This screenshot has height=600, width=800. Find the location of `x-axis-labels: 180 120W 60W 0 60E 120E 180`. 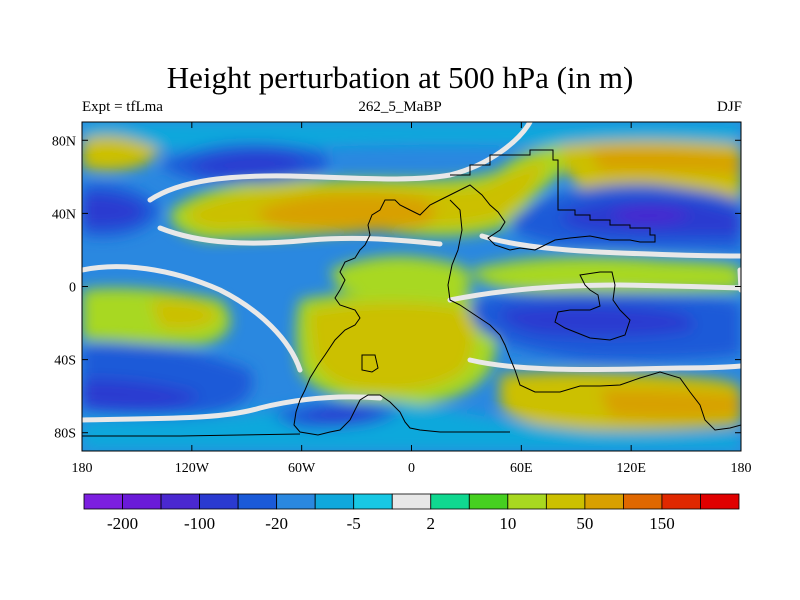

x-axis-labels: 180 120W 60W 0 60E 120E 180 is located at coordinates (412, 468).